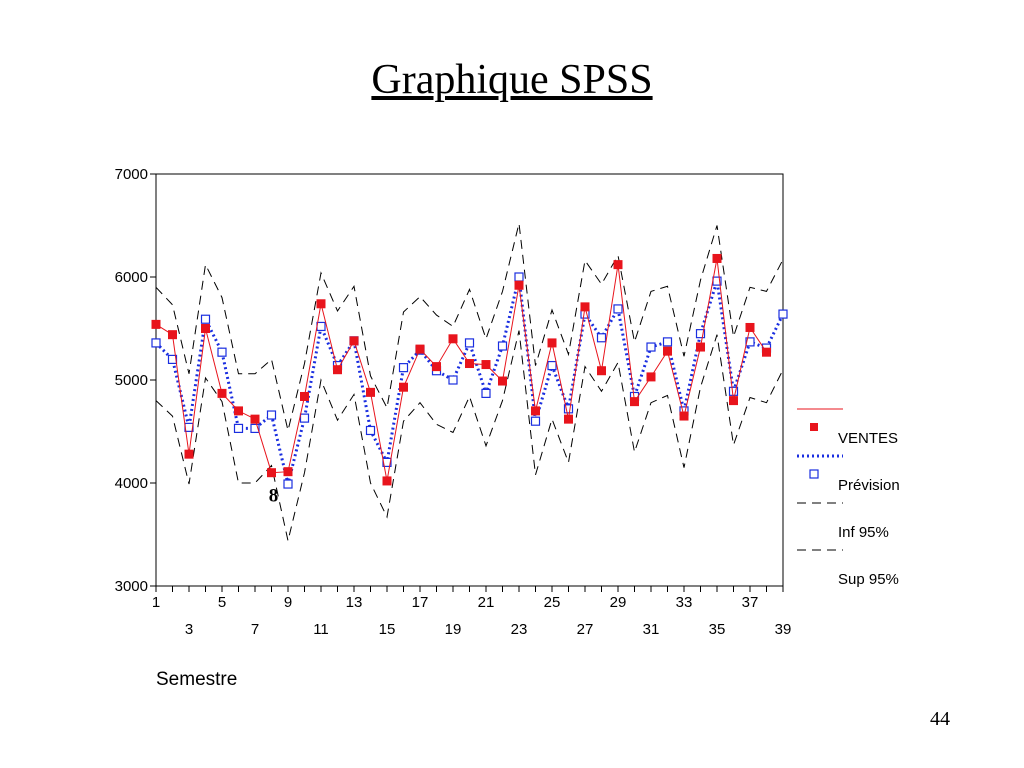  I want to click on y-tick-label: 3000, so click(131, 586).